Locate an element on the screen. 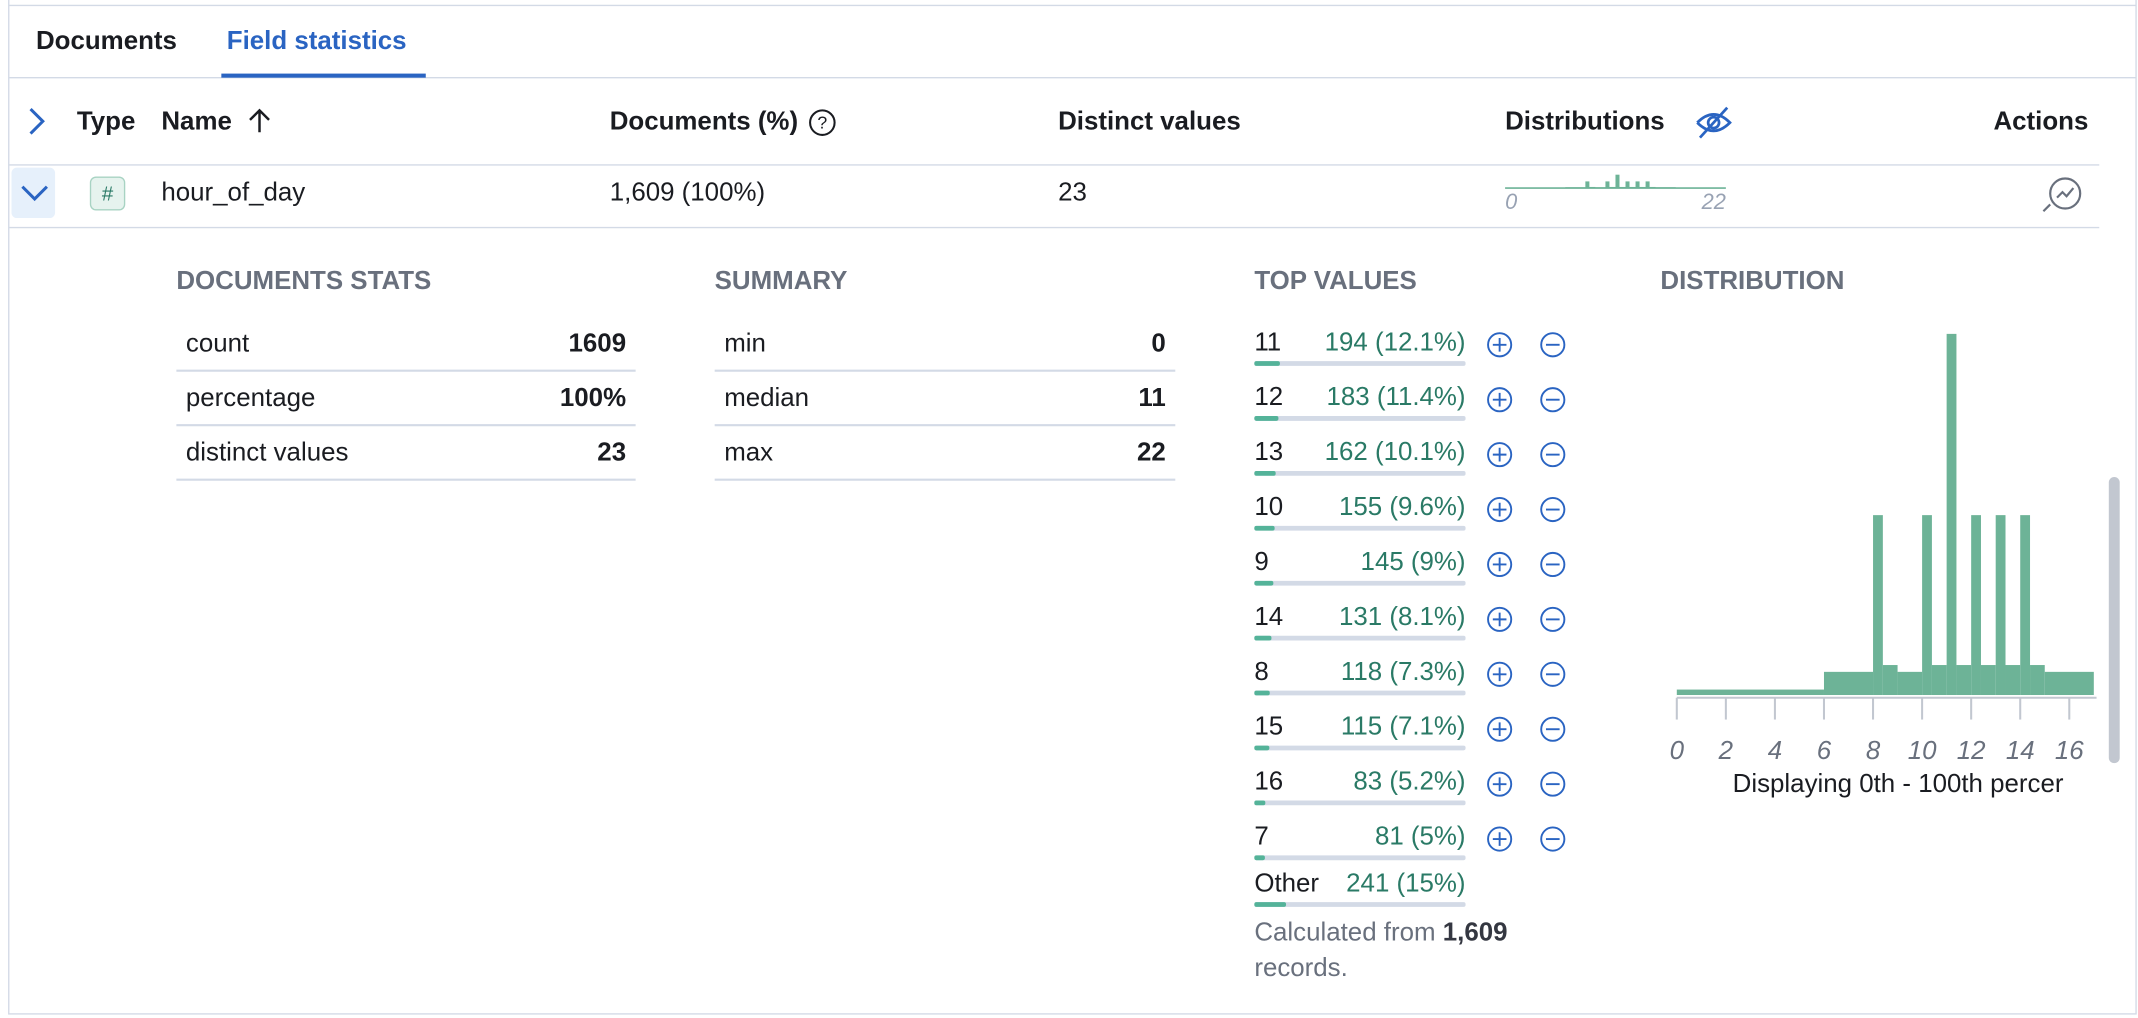 The width and height of the screenshot is (2138, 1018). top-value: 16 is located at coordinates (1268, 782).